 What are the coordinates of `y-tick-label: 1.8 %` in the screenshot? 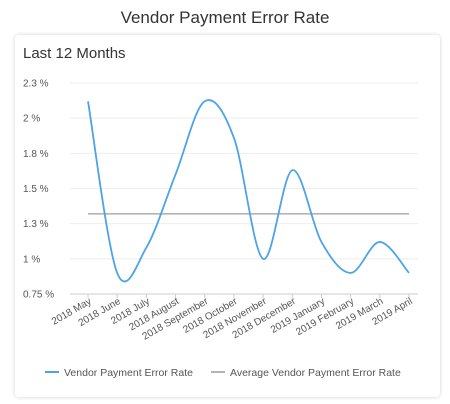 It's located at (36, 154).